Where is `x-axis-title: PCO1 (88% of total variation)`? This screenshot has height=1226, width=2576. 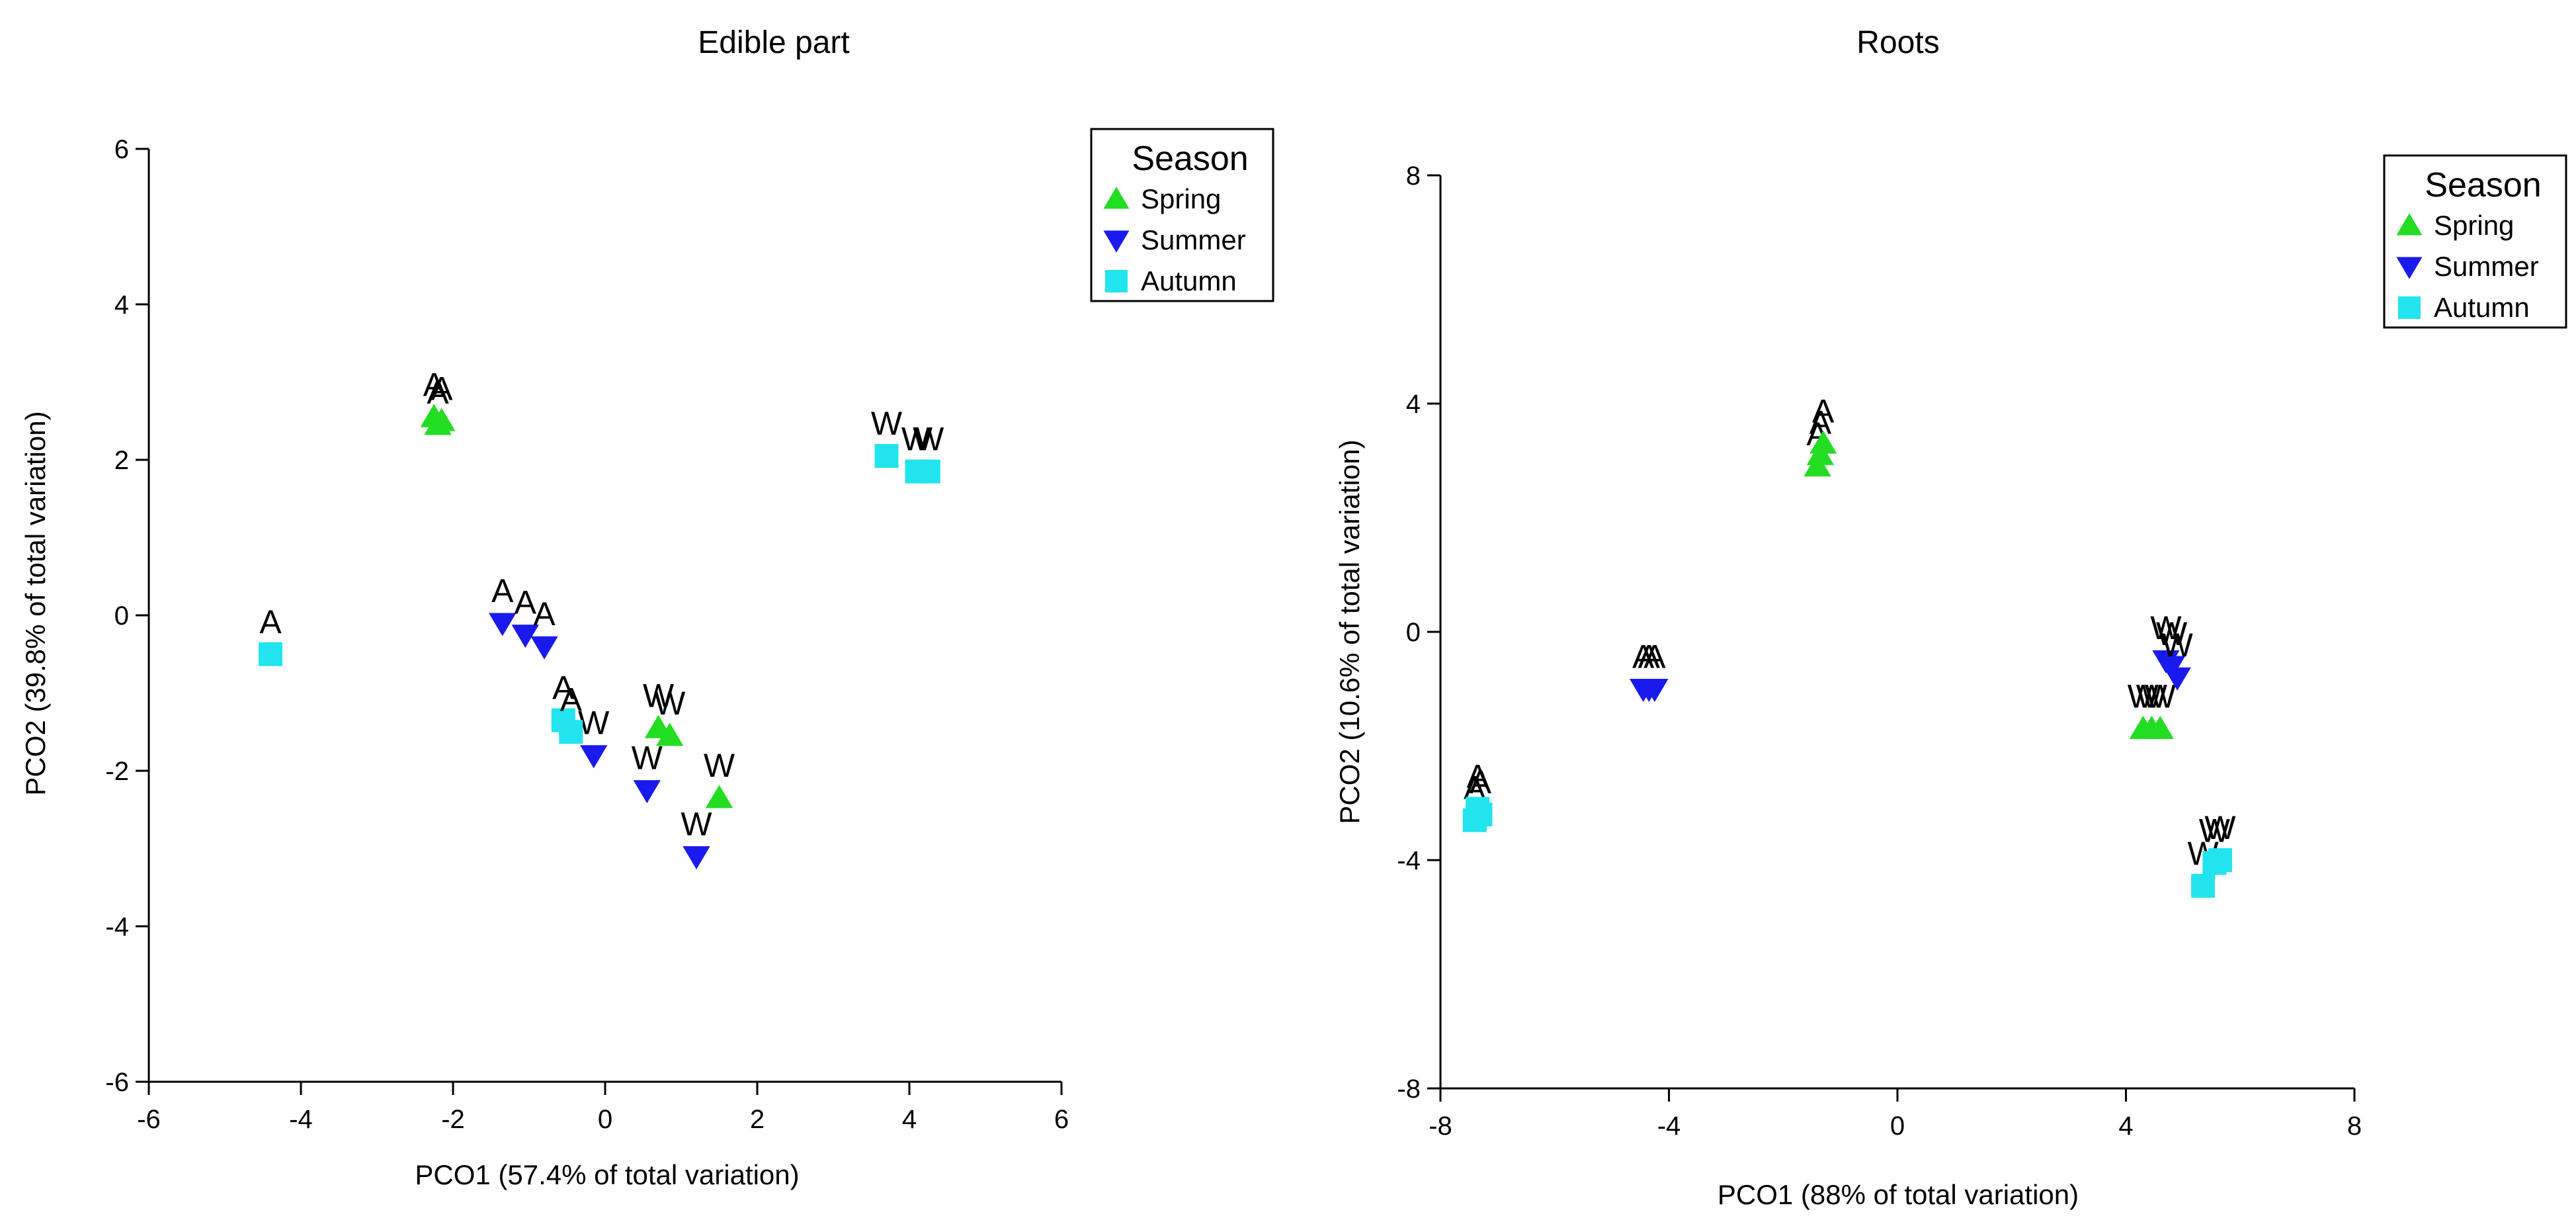
x-axis-title: PCO1 (88% of total variation) is located at coordinates (1898, 1194).